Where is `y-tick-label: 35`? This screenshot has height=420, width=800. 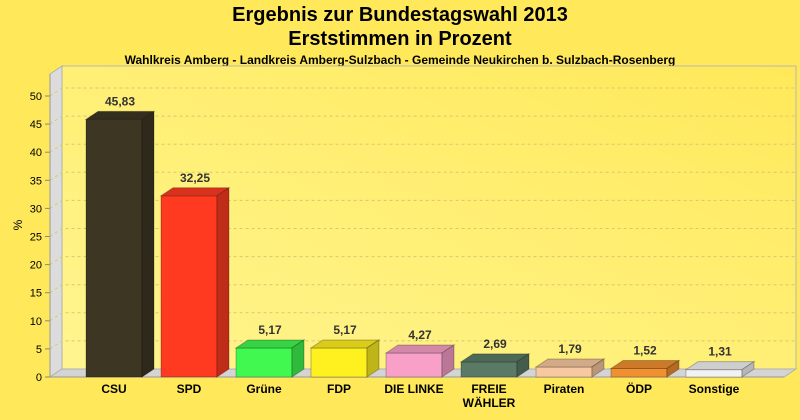
y-tick-label: 35 is located at coordinates (36, 181).